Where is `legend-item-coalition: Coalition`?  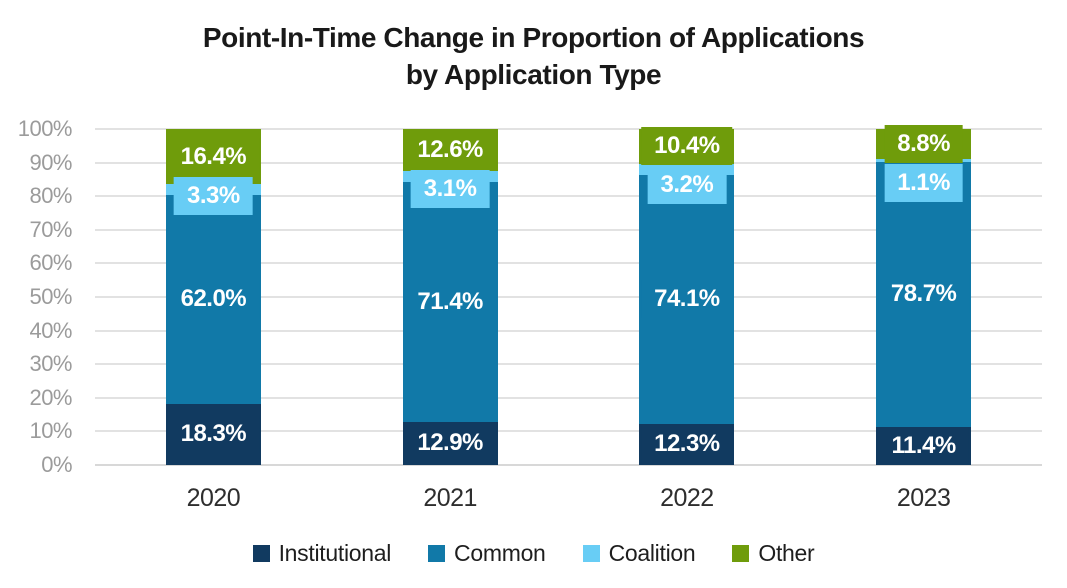
legend-item-coalition: Coalition is located at coordinates (639, 553).